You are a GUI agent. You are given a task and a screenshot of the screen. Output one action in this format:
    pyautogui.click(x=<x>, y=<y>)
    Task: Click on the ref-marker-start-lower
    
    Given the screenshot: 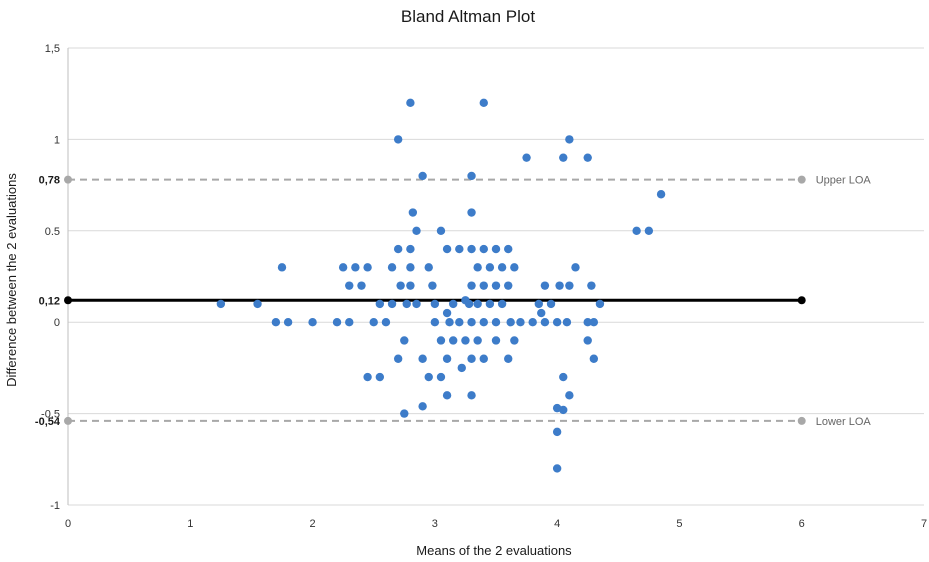 What is the action you would take?
    pyautogui.click(x=68, y=420)
    